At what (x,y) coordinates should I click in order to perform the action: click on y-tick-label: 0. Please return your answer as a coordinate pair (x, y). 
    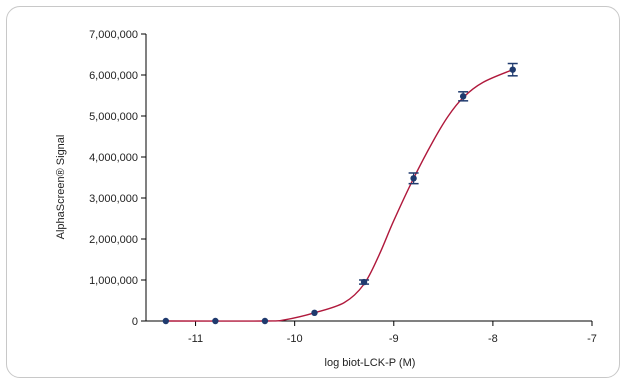
    Looking at the image, I should click on (135, 322).